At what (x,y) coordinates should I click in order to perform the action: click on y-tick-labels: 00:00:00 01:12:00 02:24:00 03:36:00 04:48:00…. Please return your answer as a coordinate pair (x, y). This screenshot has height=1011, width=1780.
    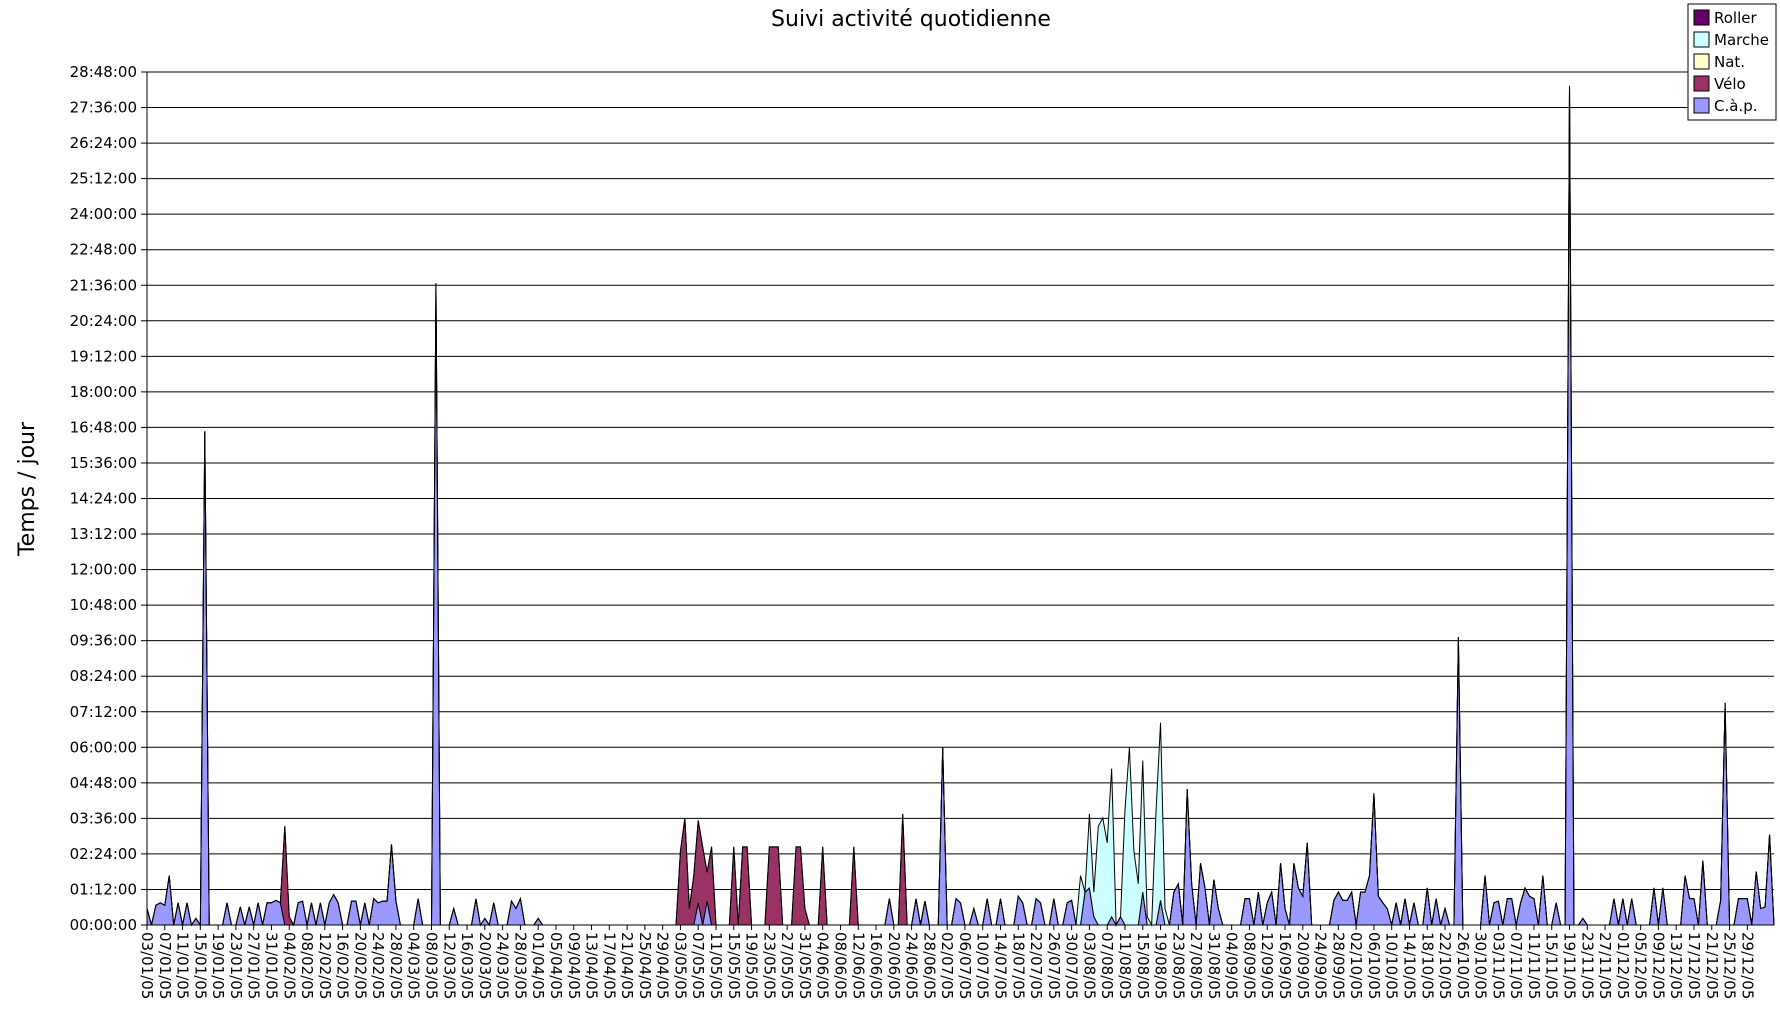
    Looking at the image, I should click on (103, 498).